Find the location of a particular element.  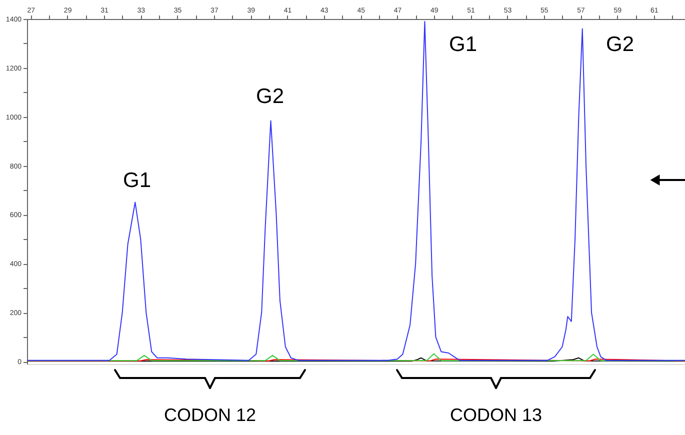

text: CODON 12 is located at coordinates (210, 415).